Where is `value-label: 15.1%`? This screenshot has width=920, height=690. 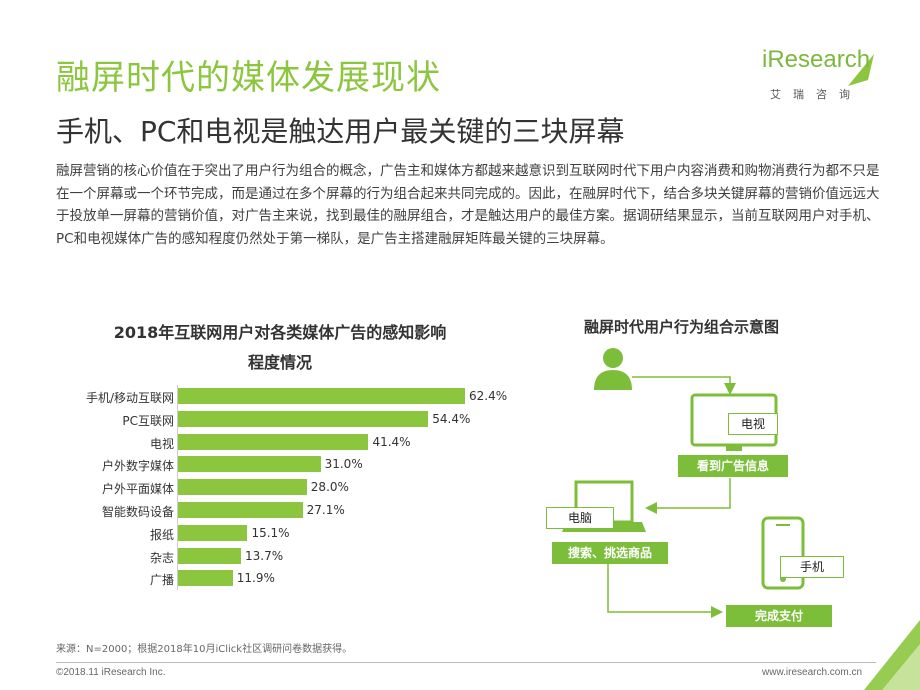
value-label: 15.1% is located at coordinates (270, 532).